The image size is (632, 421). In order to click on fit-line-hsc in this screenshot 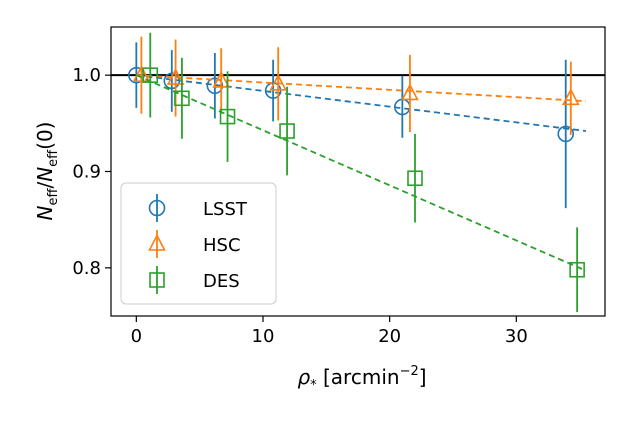, I will do `click(361, 88)`.